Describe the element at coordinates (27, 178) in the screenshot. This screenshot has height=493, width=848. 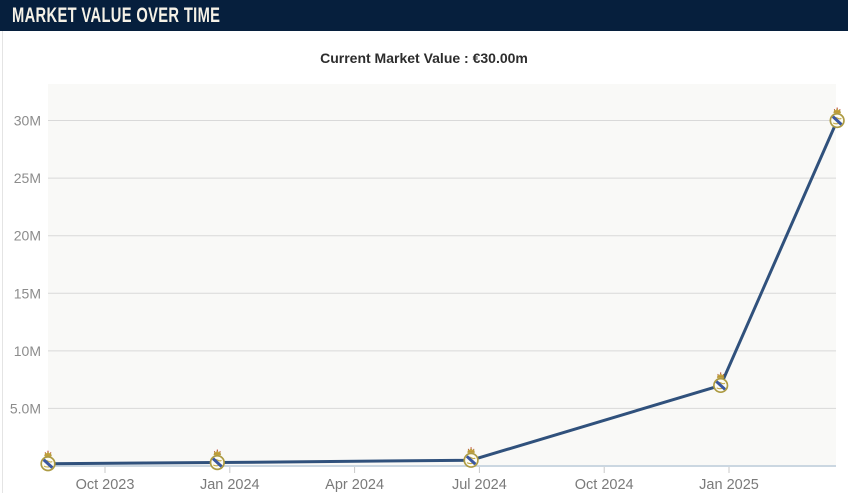
I see `y-axis-tick-label: 25M` at that location.